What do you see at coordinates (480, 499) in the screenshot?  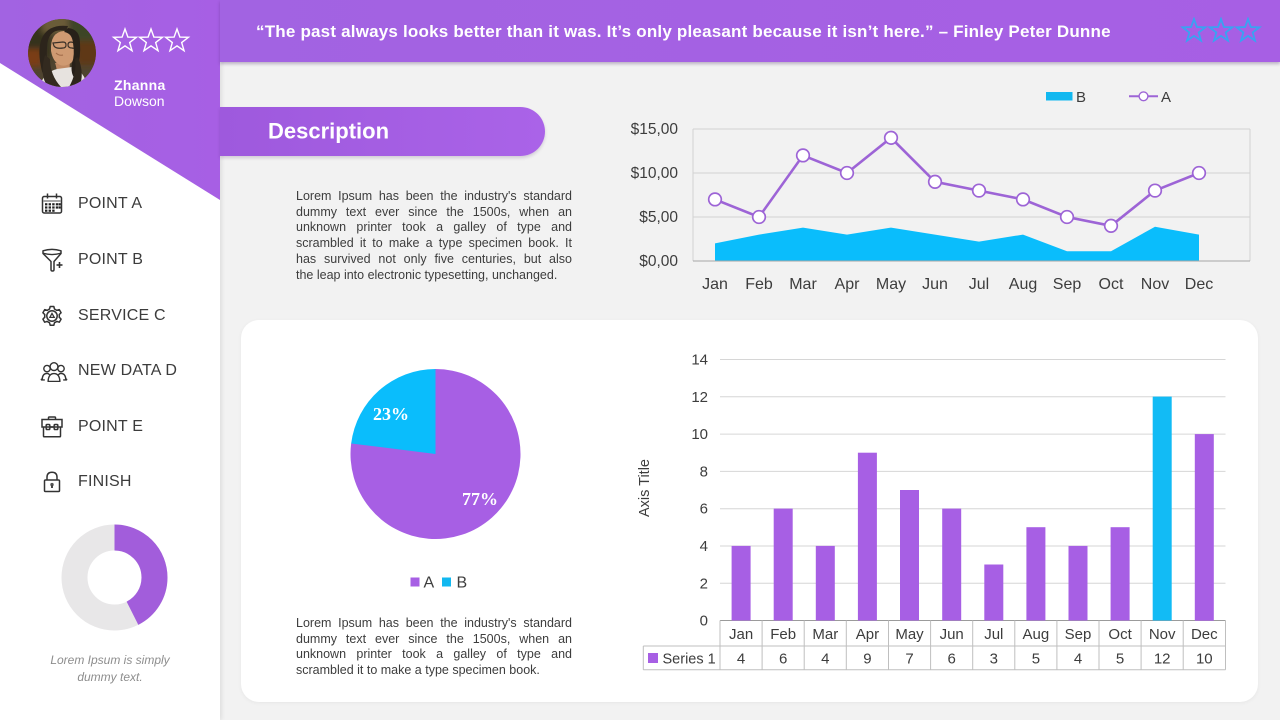 I see `svg-text: 77%` at bounding box center [480, 499].